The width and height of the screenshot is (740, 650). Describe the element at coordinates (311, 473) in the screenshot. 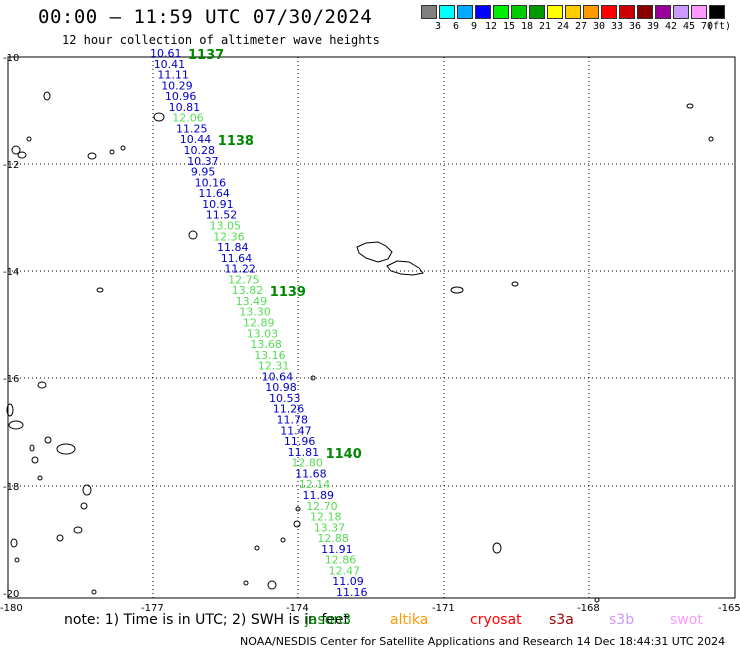

I see `wave-height-value: 11.68` at that location.